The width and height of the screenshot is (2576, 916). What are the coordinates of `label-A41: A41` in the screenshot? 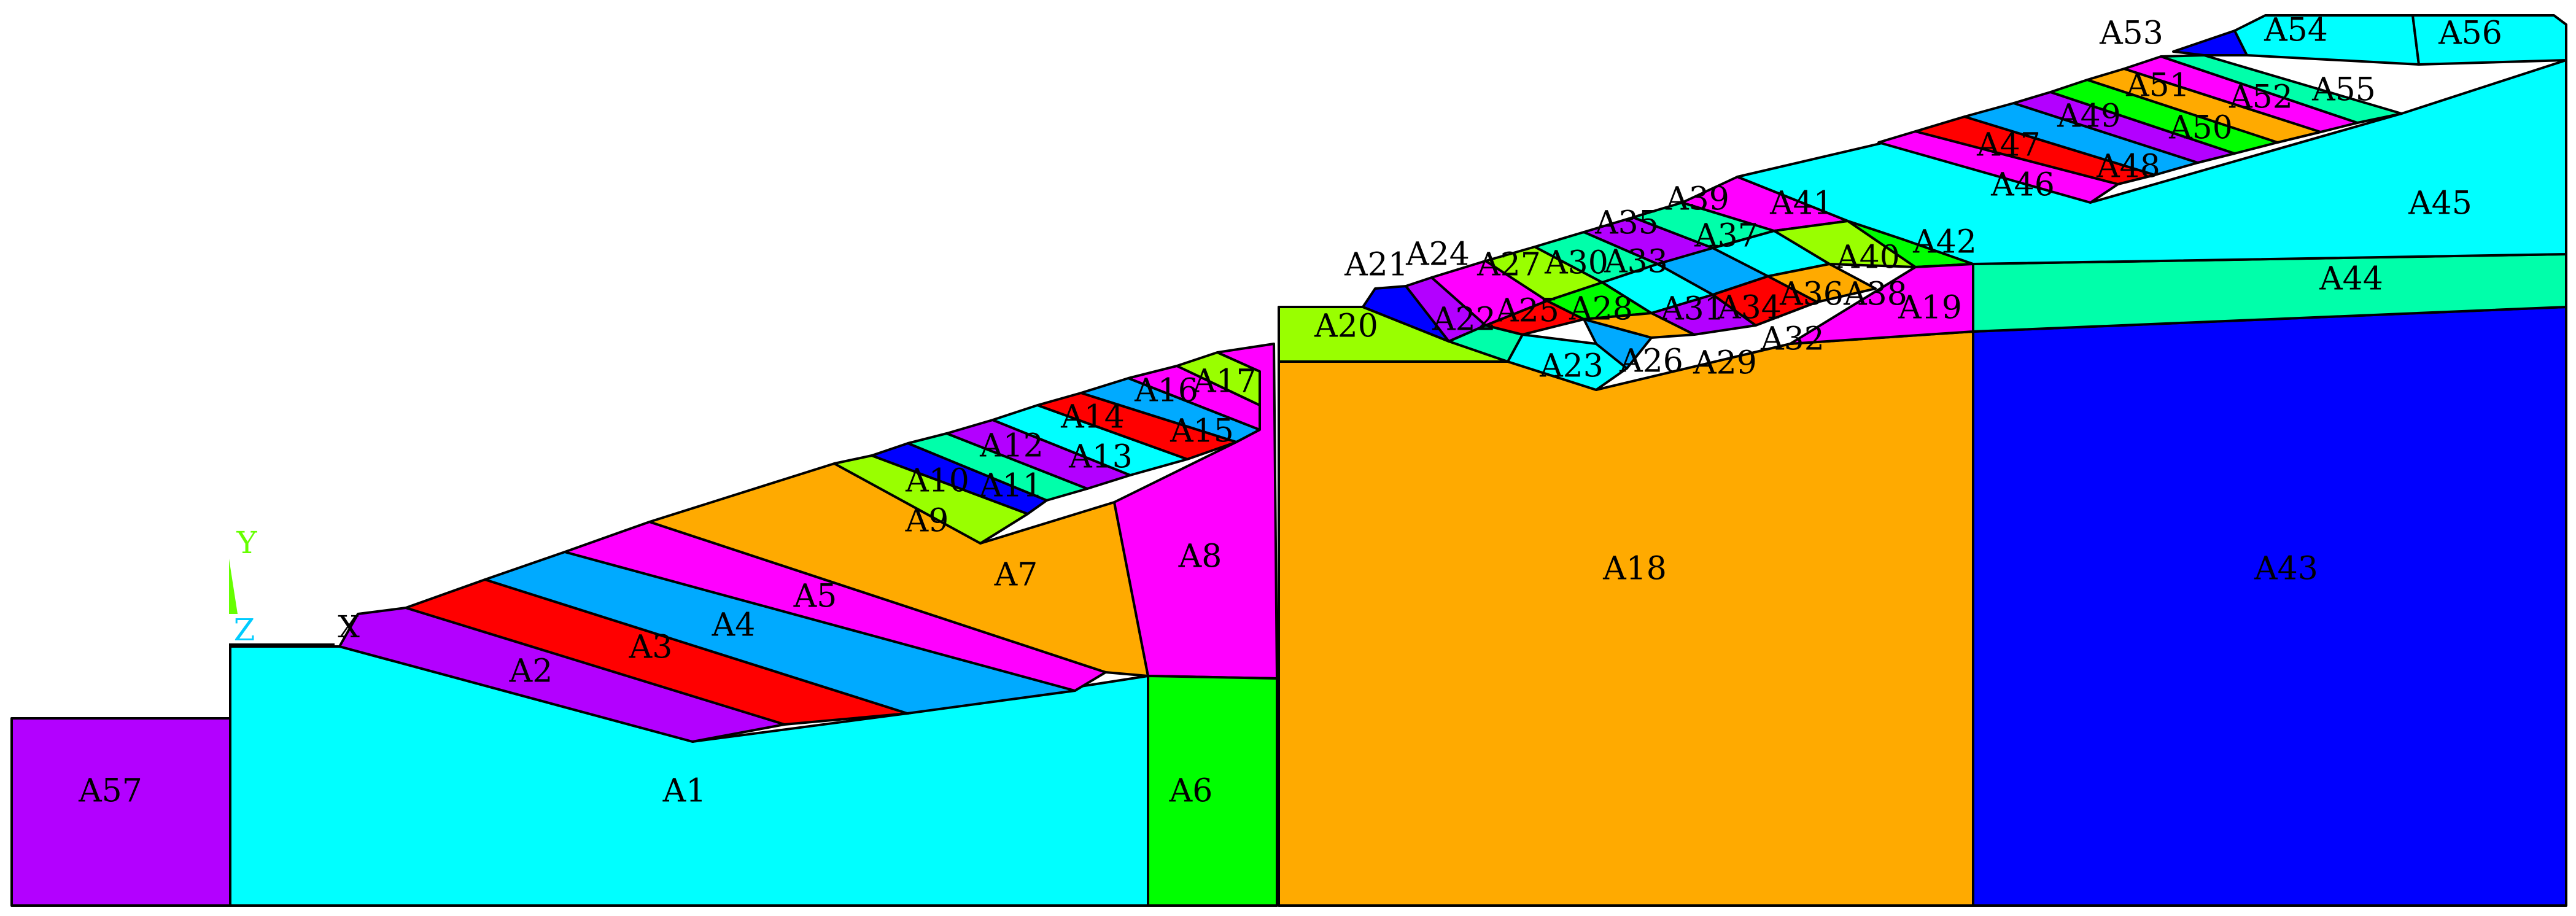 It's located at (1801, 203).